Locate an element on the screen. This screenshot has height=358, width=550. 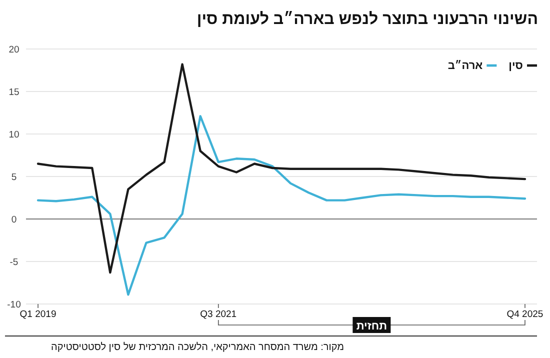
y-tick-label: -10 is located at coordinates (14, 305).